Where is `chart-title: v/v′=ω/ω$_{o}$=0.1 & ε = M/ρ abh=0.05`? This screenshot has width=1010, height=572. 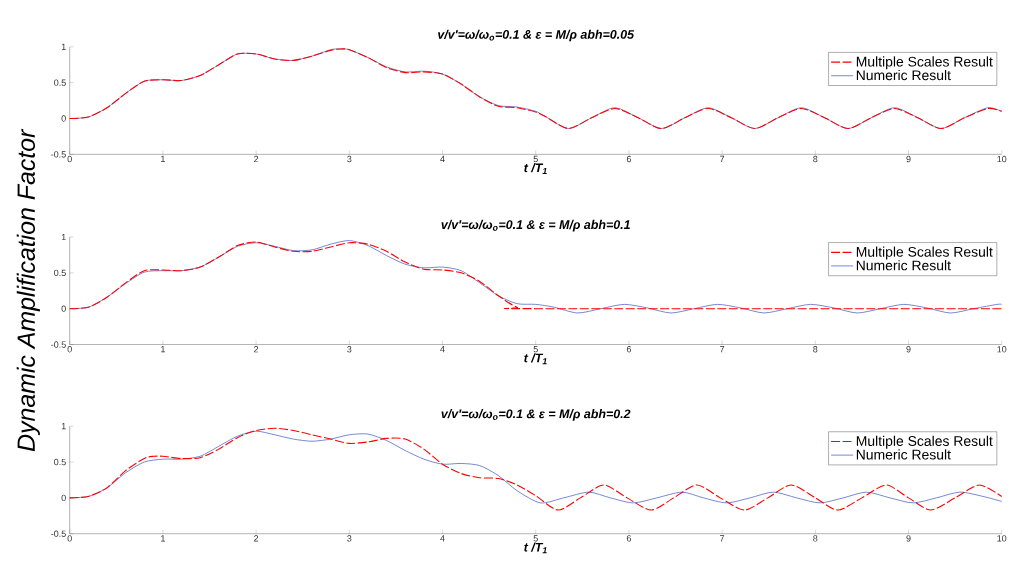 chart-title: v/v′=ω/ω$_{o}$=0.1 & ε = M/ρ abh=0.05 is located at coordinates (536, 35).